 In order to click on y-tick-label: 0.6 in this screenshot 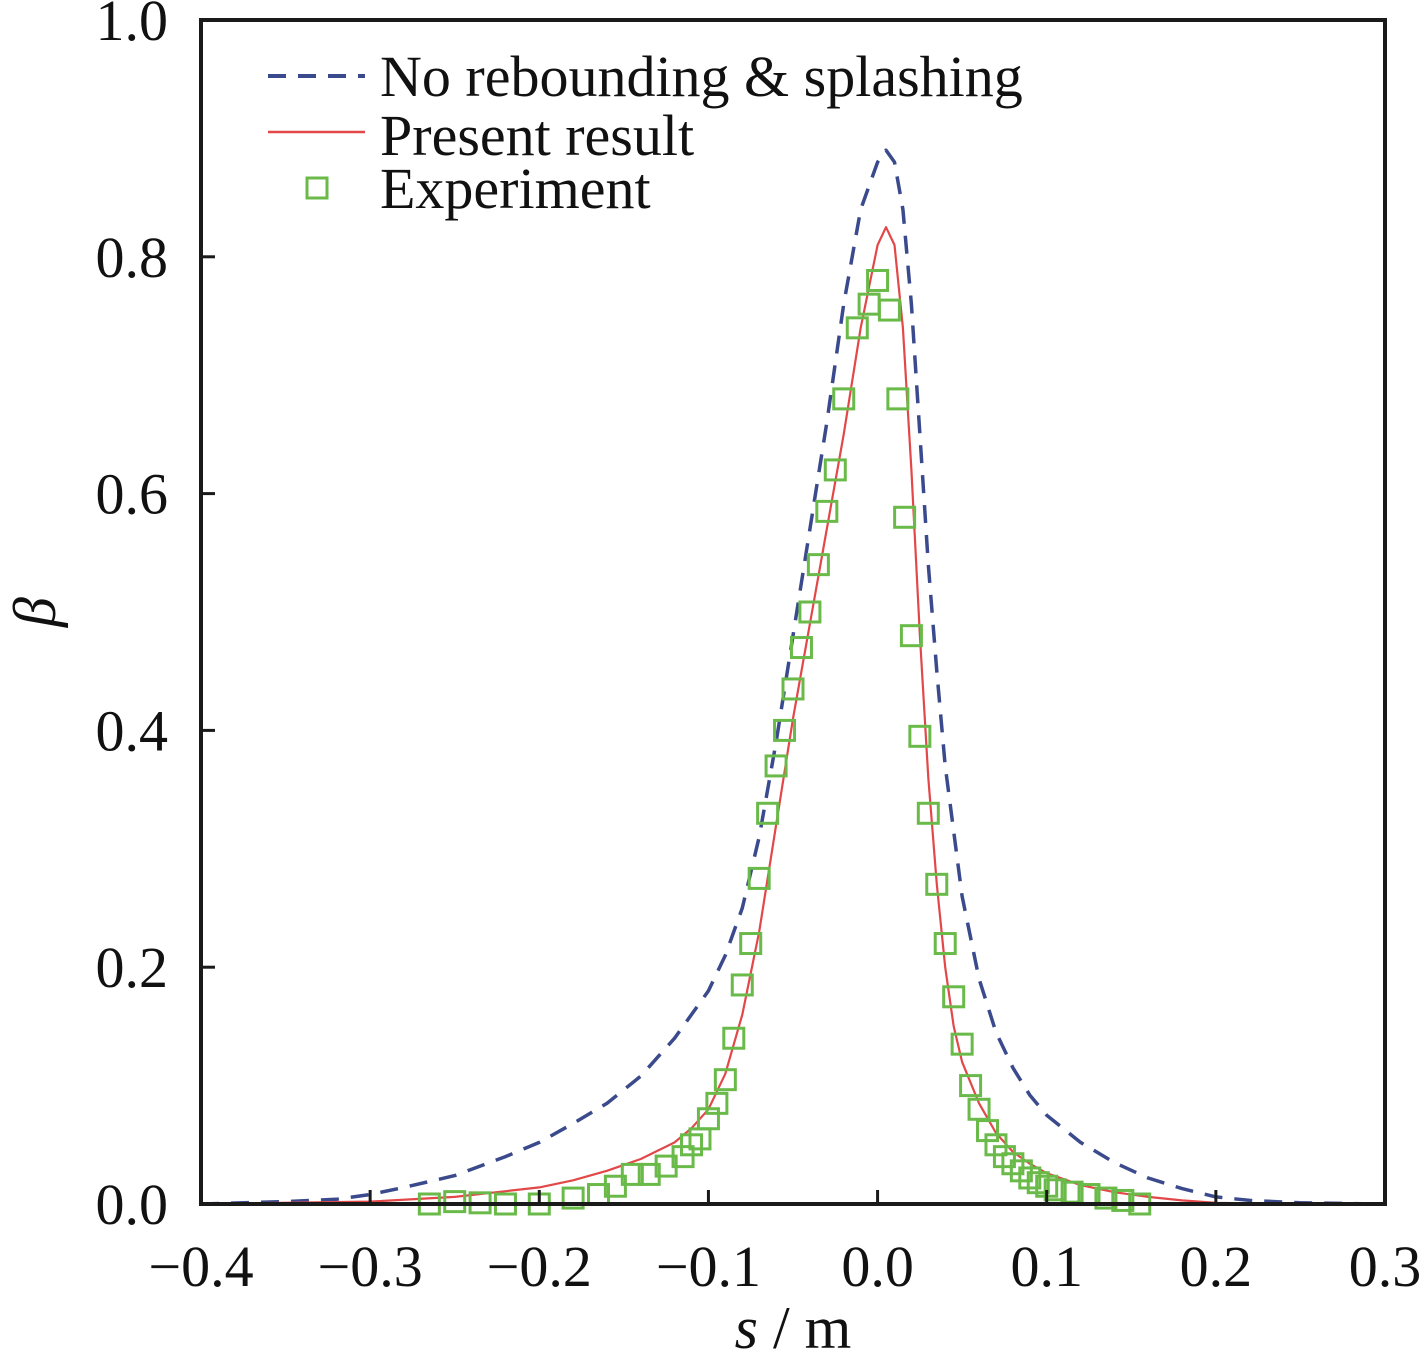, I will do `click(132, 494)`.